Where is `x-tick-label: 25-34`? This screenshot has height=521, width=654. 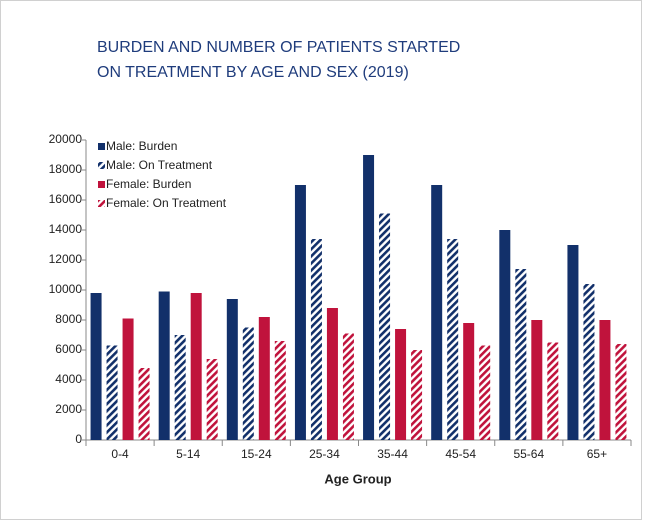
x-tick-label: 25-34 is located at coordinates (324, 454).